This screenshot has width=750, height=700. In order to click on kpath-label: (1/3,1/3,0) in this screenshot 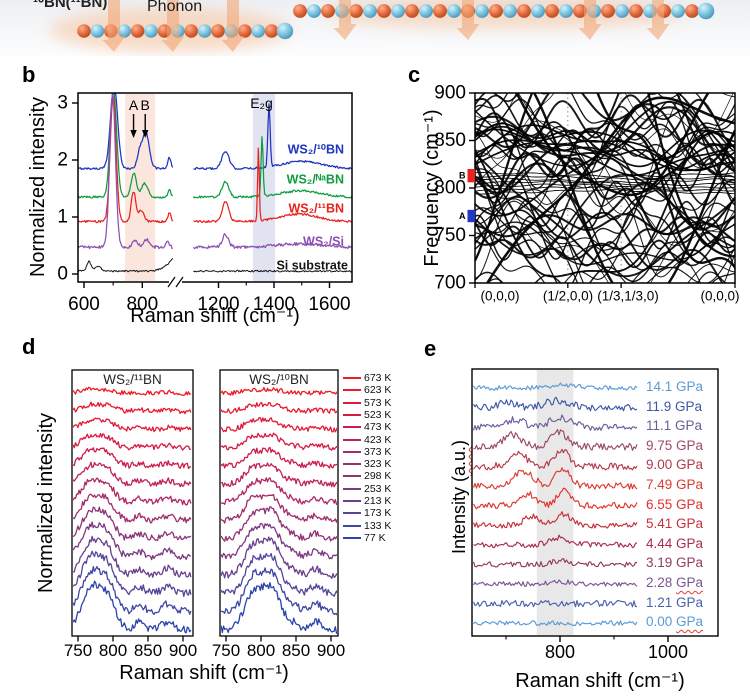, I will do `click(628, 296)`.